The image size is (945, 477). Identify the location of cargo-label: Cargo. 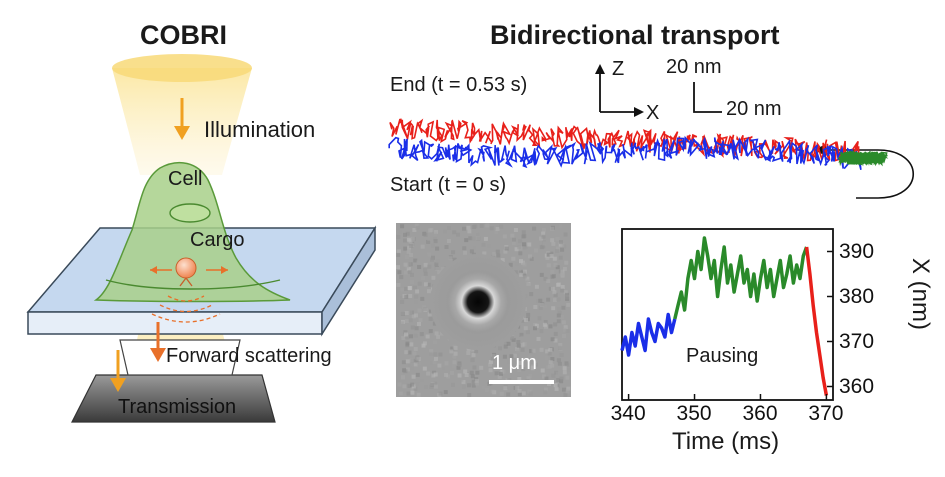
(217, 240).